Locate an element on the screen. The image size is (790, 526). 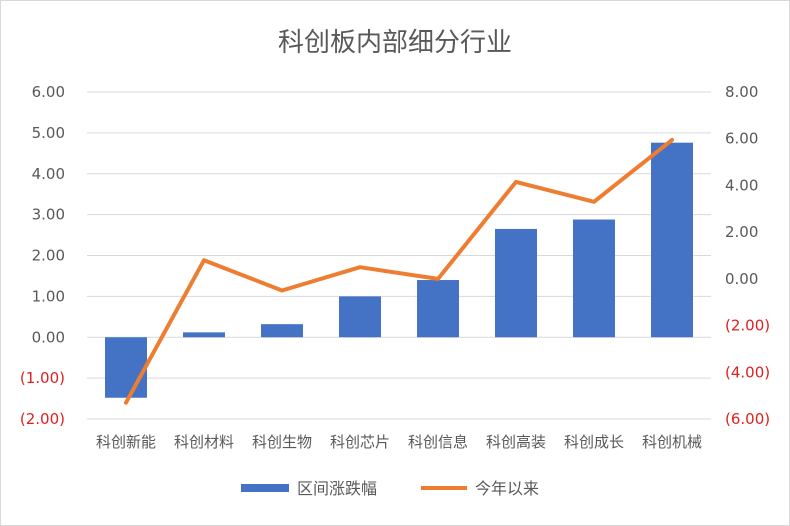
category-axis: 科创新能 科创材料 科创生物 科创芯片 科创信息 科创高装 科创成长 科创机械 is located at coordinates (399, 442).